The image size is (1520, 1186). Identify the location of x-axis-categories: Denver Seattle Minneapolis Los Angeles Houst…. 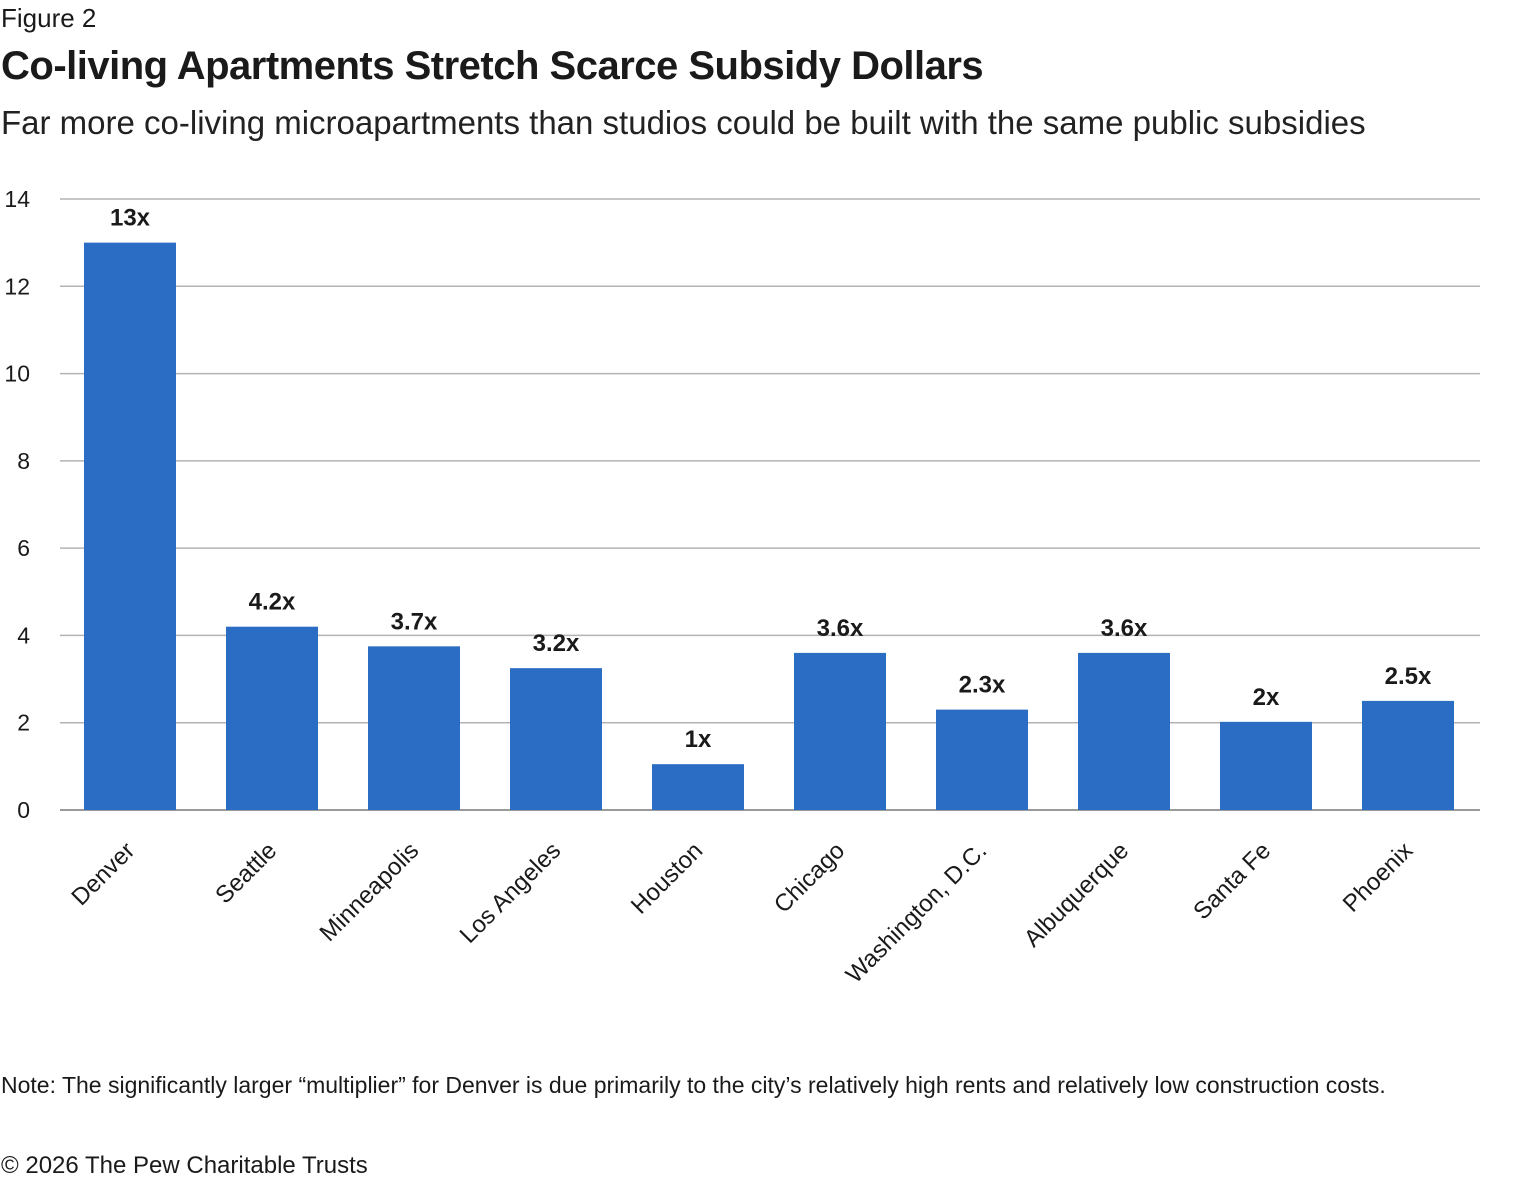
(742, 912).